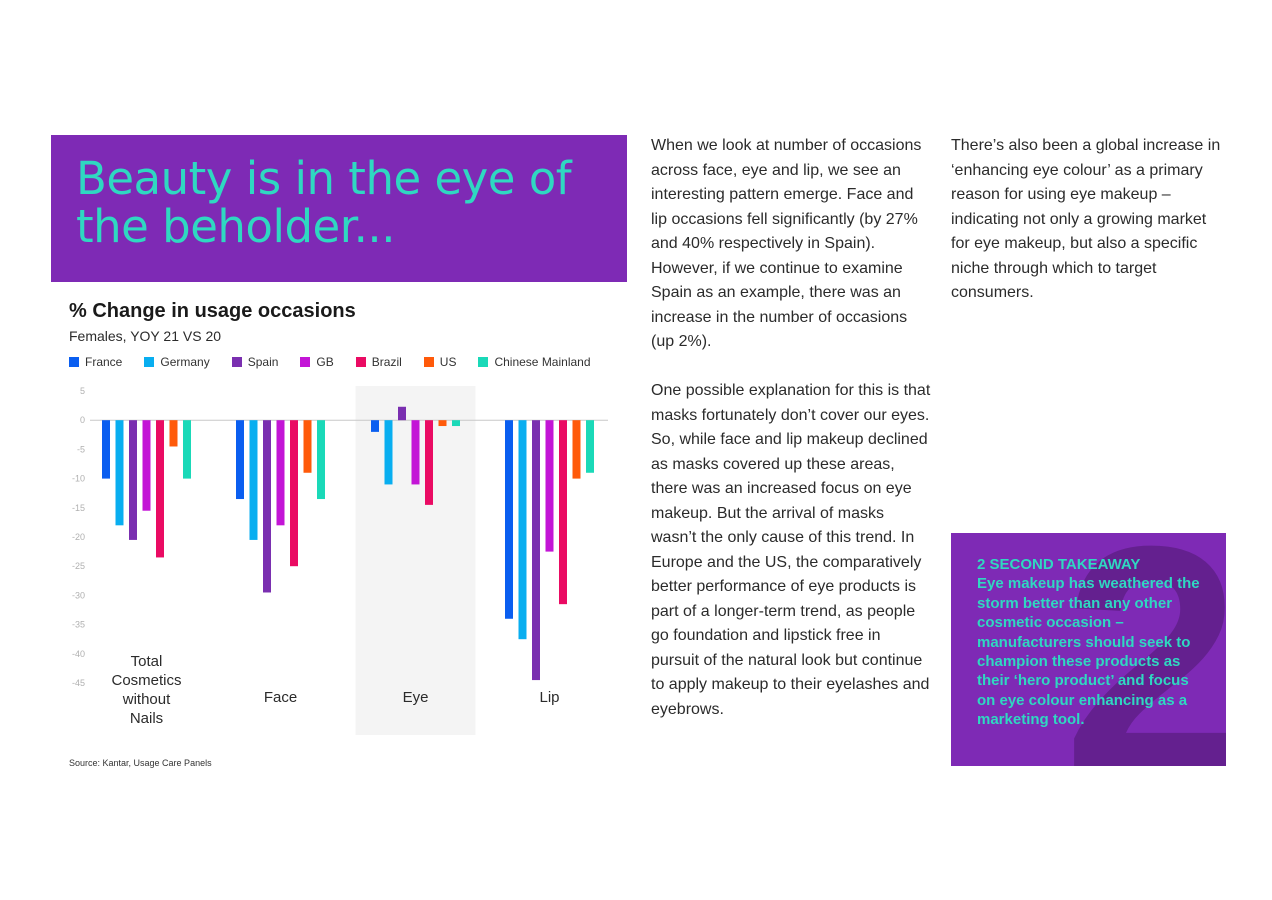 This screenshot has width=1272, height=900. I want to click on legend-item: Germany, so click(177, 362).